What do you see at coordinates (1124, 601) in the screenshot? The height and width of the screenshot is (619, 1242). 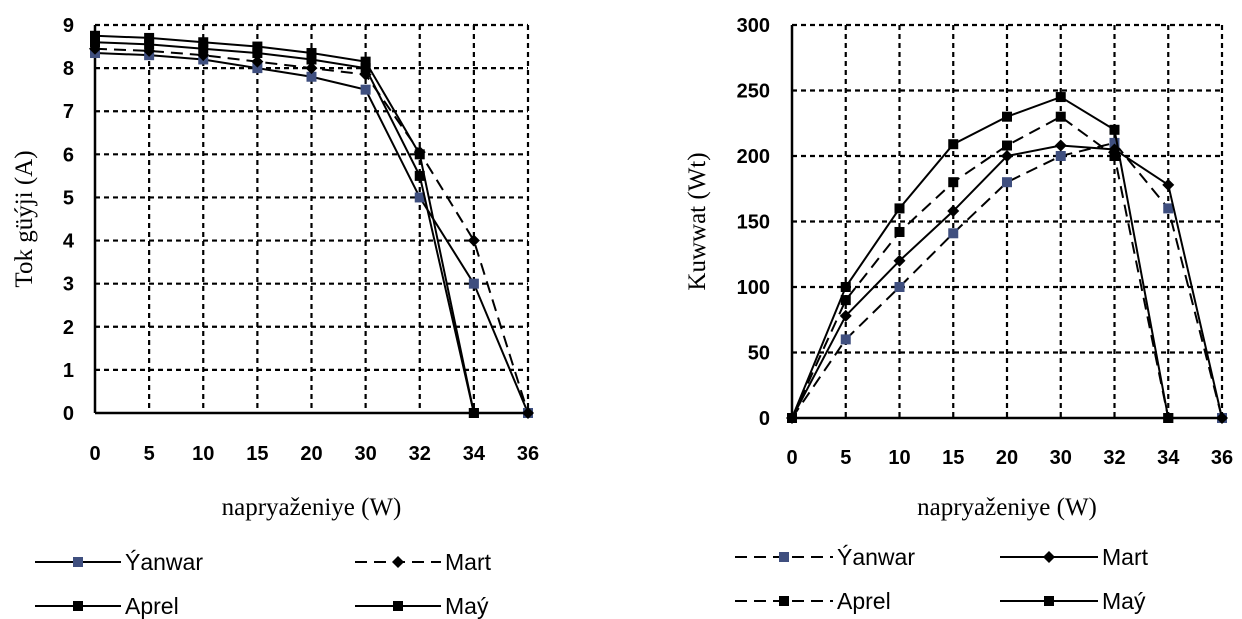 I see `legend-label: Maý` at bounding box center [1124, 601].